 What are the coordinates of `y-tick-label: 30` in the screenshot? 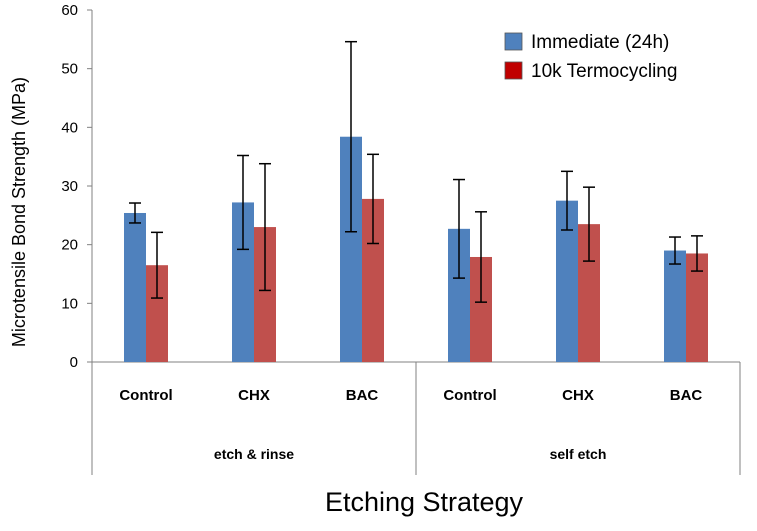 It's located at (69, 186).